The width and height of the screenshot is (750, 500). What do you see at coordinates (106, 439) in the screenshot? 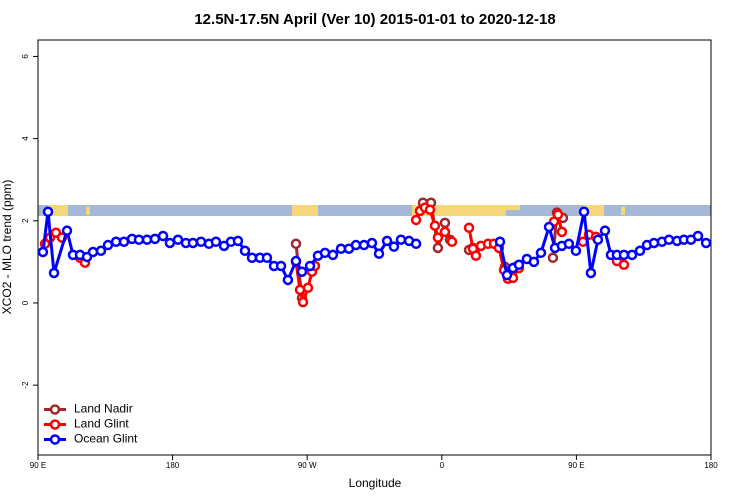
I see `legend-label: Ocean Glint` at bounding box center [106, 439].